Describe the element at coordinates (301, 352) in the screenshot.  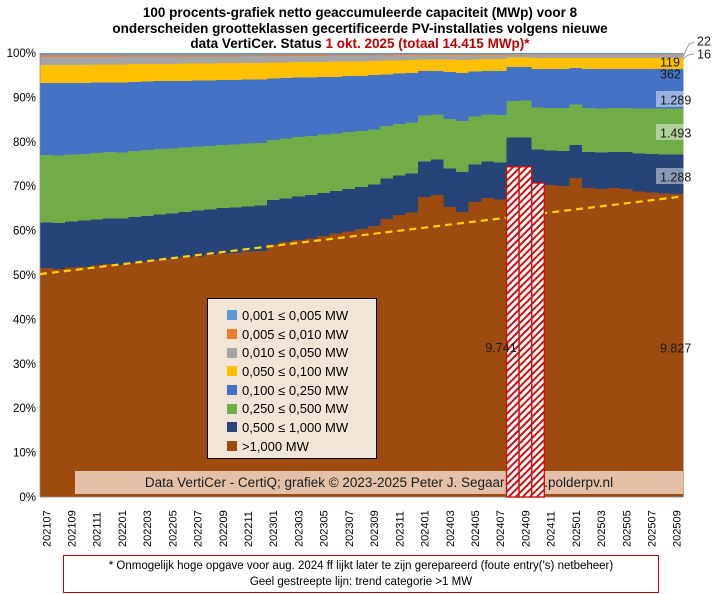
I see `legend-item: 0,010 ≤ 0,050 MW` at that location.